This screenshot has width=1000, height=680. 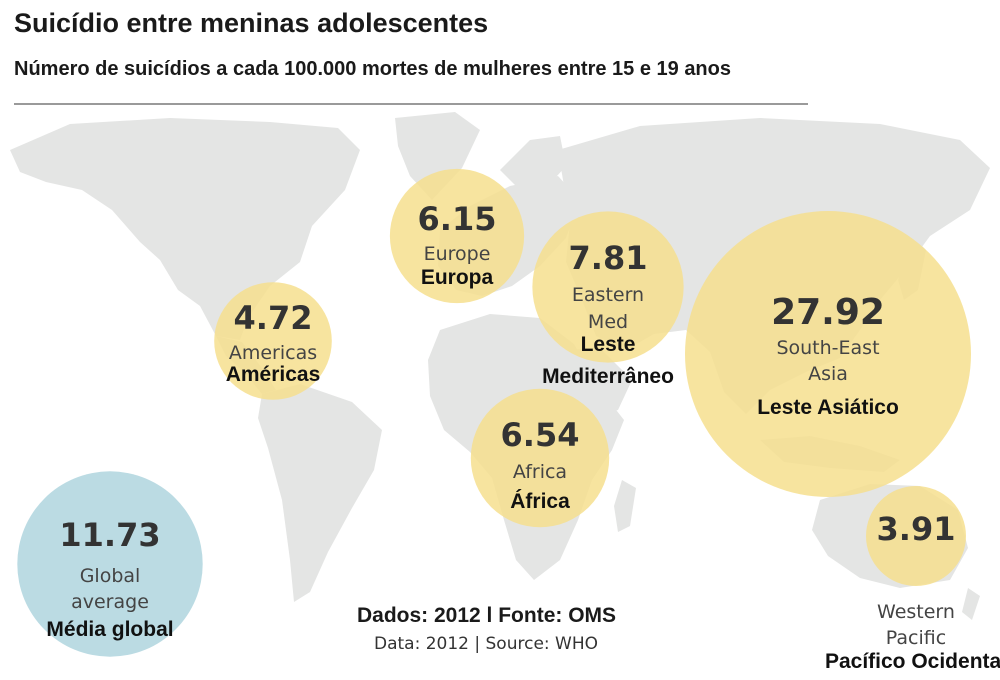 What do you see at coordinates (608, 322) in the screenshot?
I see `bubble-region-name-en: Med` at bounding box center [608, 322].